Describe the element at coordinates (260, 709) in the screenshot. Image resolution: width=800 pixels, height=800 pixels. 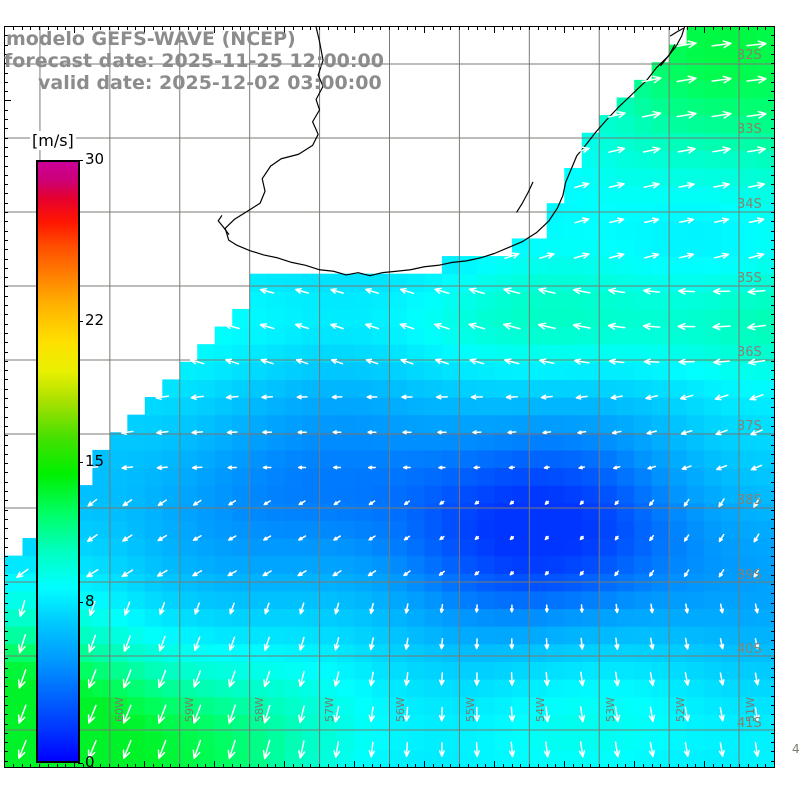
I see `x-axis-label: 58W` at that location.